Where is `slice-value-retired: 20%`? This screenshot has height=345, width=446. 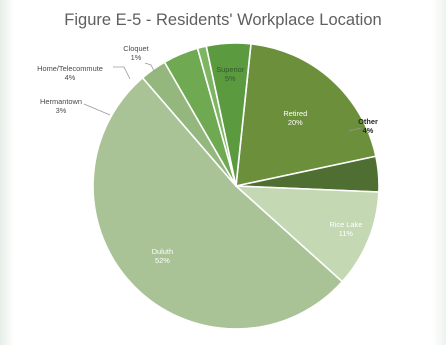 slice-value-retired: 20% is located at coordinates (295, 122).